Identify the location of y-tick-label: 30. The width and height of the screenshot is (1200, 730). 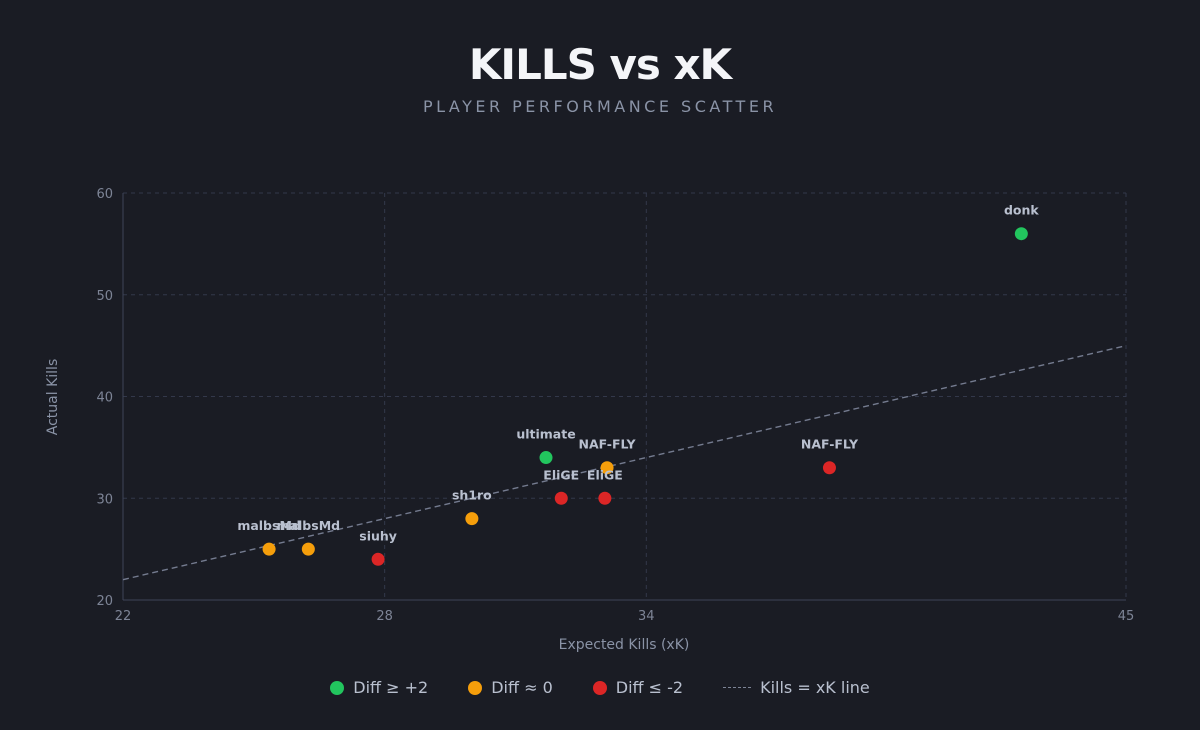
(104, 499).